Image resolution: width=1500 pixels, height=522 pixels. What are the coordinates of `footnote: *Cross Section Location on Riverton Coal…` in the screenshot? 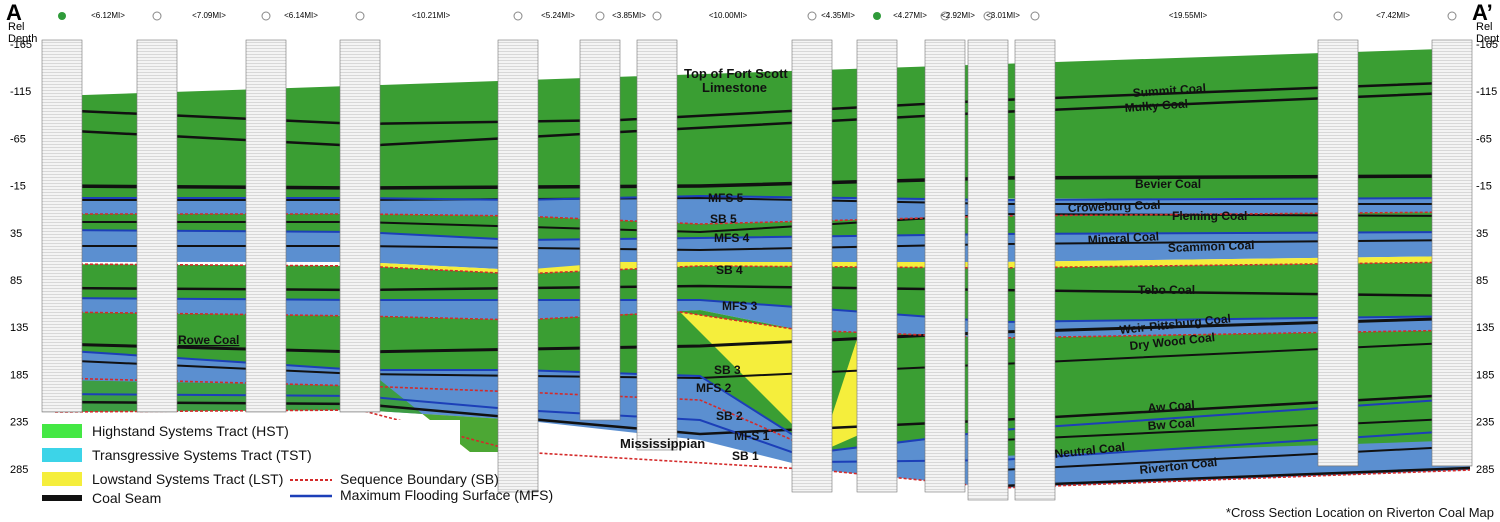 It's located at (1359, 512).